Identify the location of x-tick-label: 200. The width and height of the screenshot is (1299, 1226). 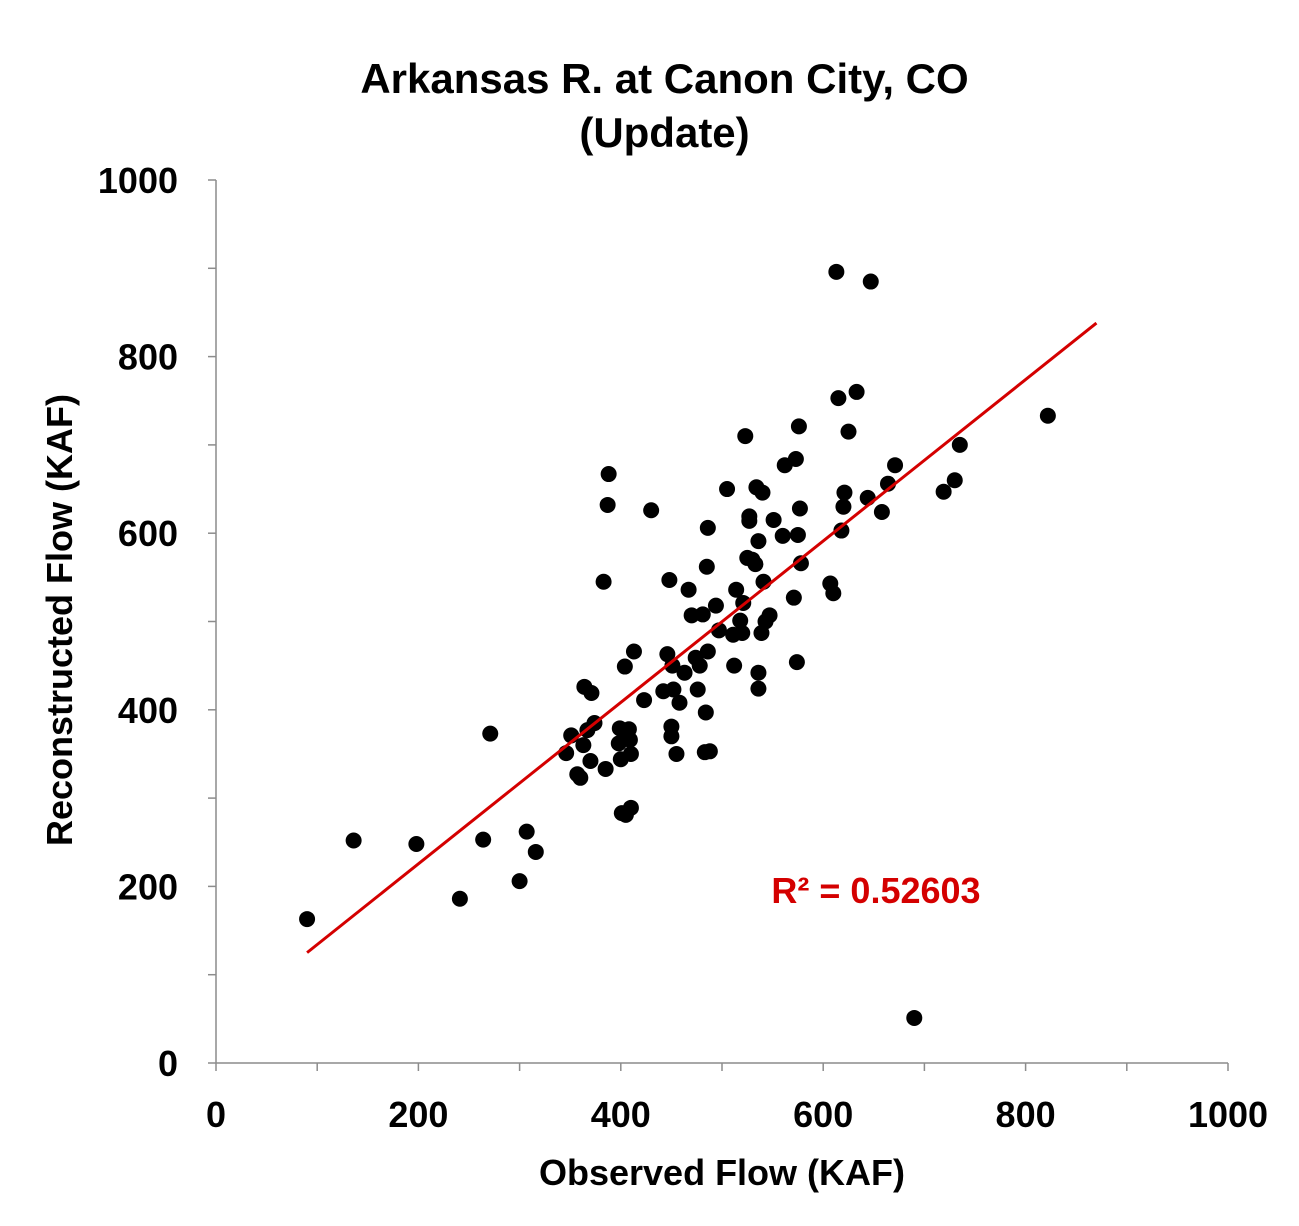
(418, 1114).